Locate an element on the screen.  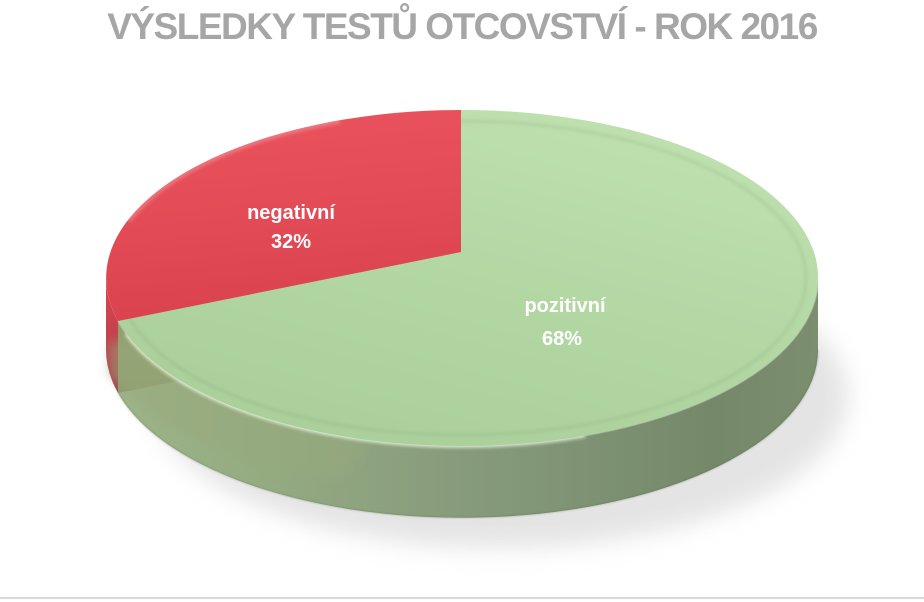
positive-slice-value: 68% is located at coordinates (562, 339).